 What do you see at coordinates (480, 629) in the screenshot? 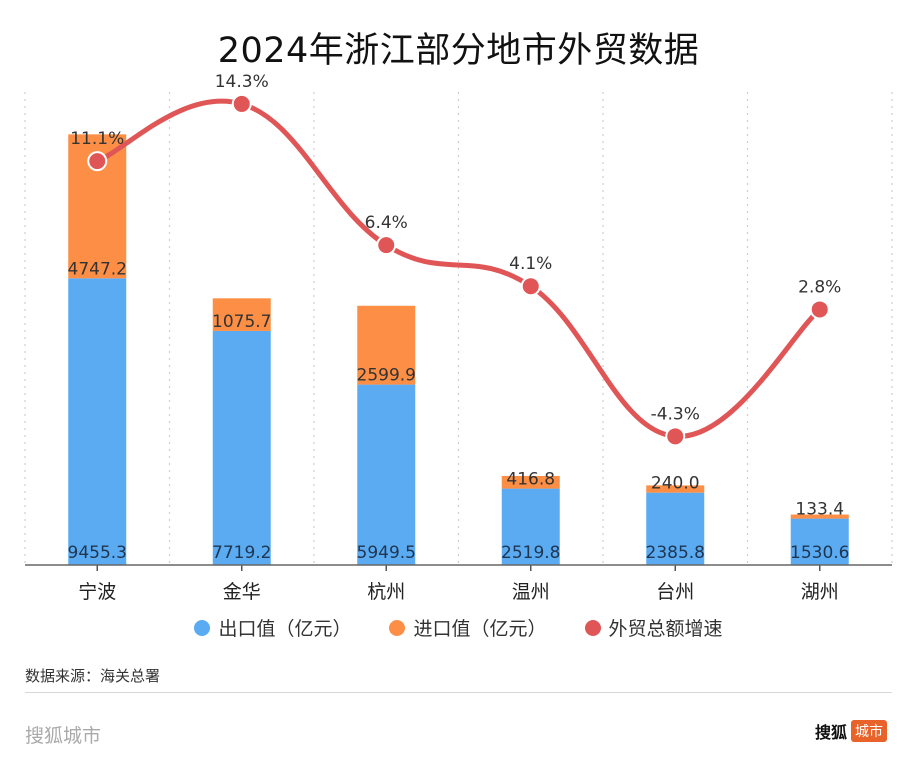
I see `legend-import-label: 进口值（亿元）` at bounding box center [480, 629].